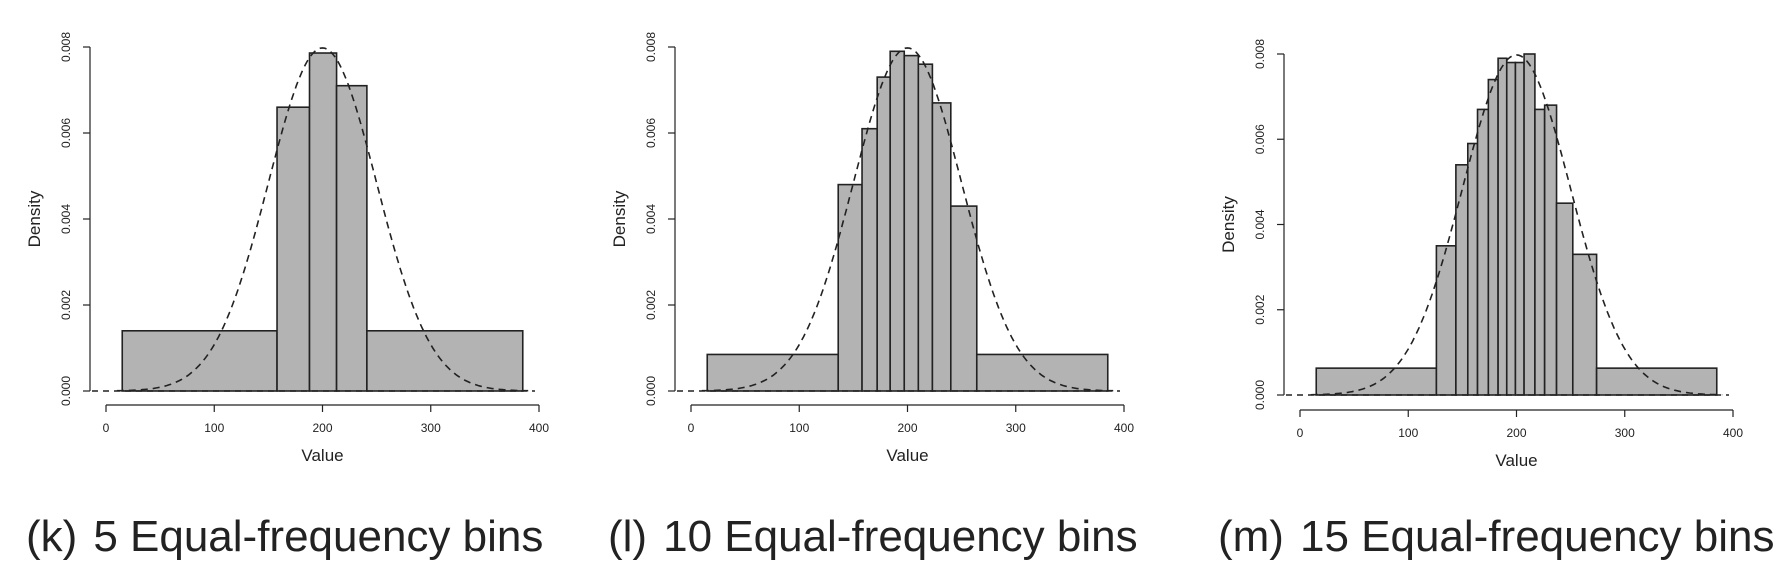 The height and width of the screenshot is (587, 1792). What do you see at coordinates (619, 218) in the screenshot?
I see `y-axis-label-l: Density` at bounding box center [619, 218].